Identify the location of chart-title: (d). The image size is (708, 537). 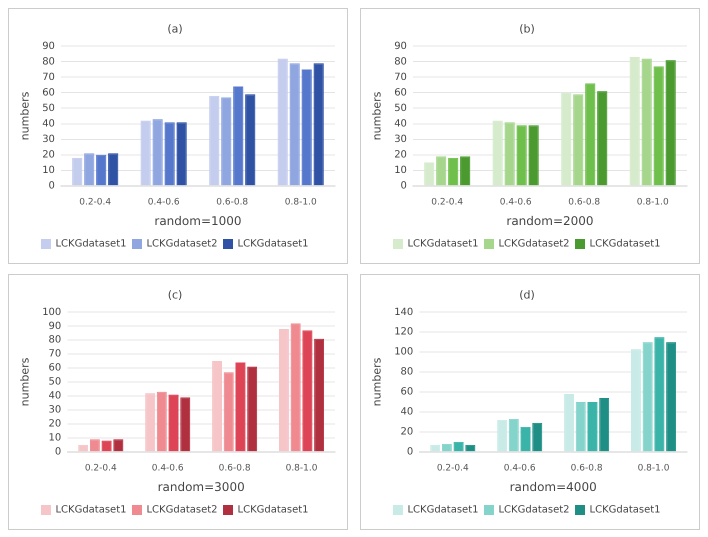
(527, 295).